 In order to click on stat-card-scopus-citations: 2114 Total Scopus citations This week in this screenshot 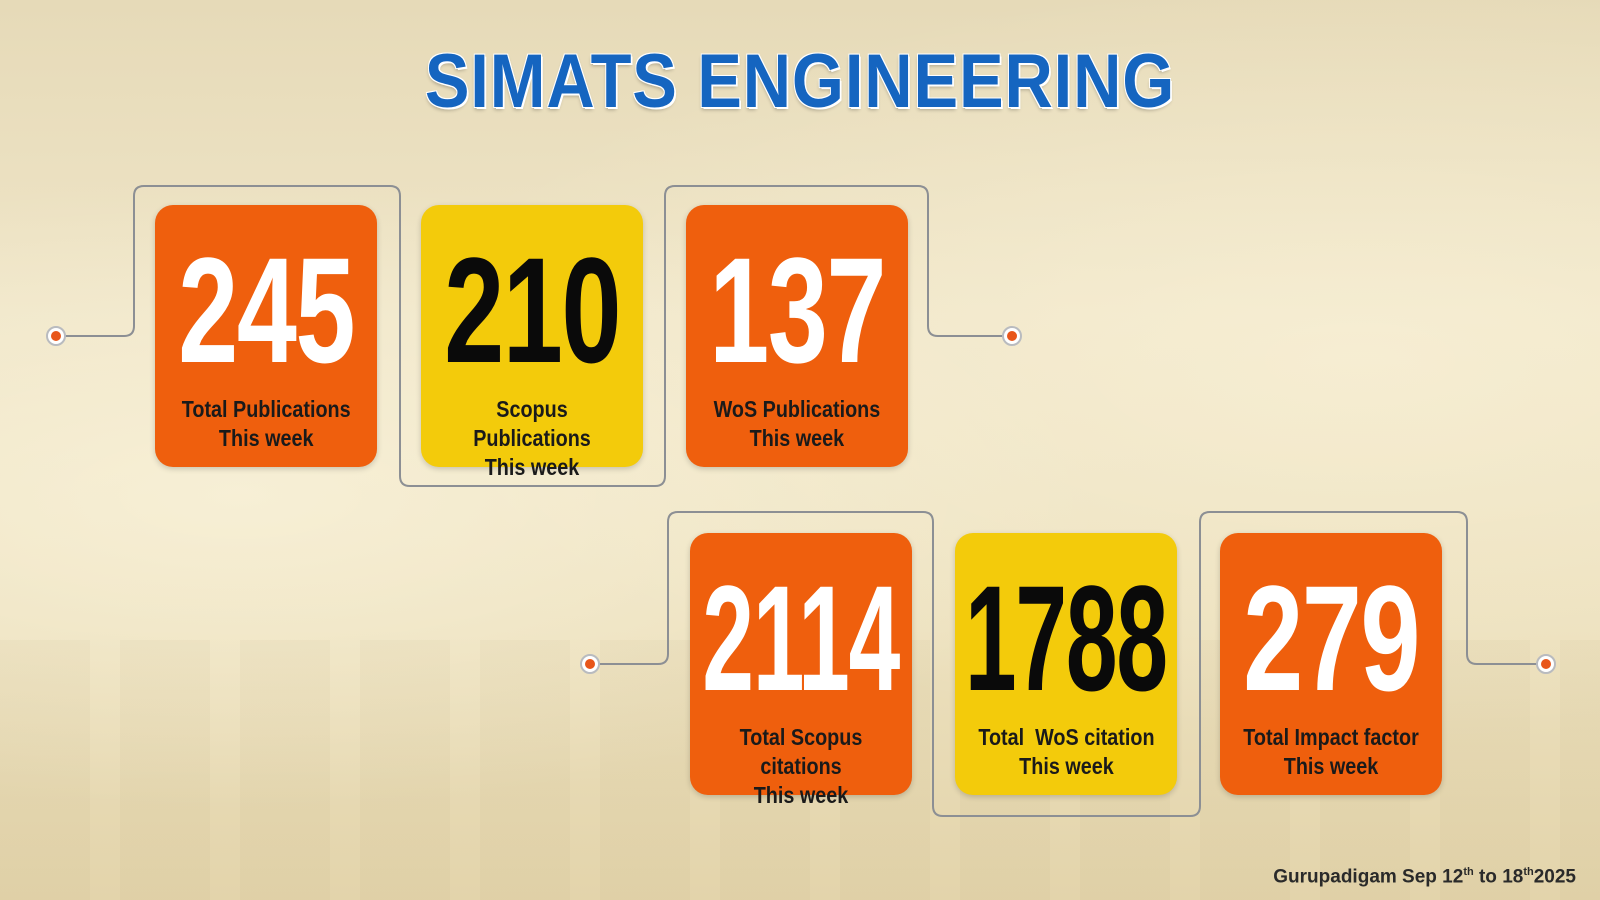, I will do `click(801, 670)`.